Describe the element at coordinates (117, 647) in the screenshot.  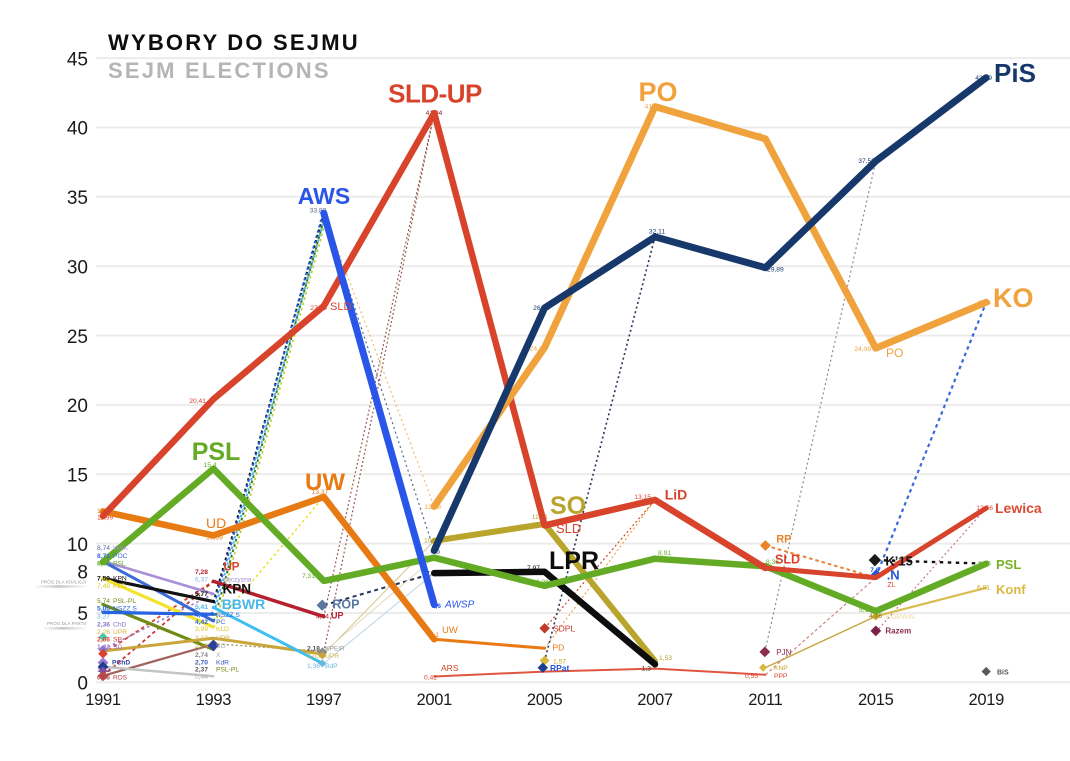
I see `svg-text: SD` at that location.